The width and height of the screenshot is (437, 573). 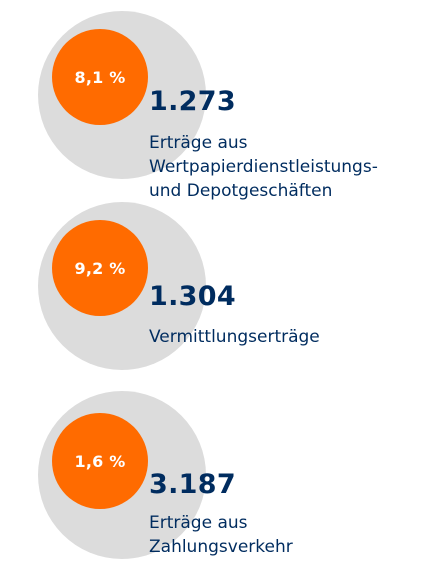 I want to click on category-label: Erträge aus Zahlungsverkehr, so click(x=221, y=535).